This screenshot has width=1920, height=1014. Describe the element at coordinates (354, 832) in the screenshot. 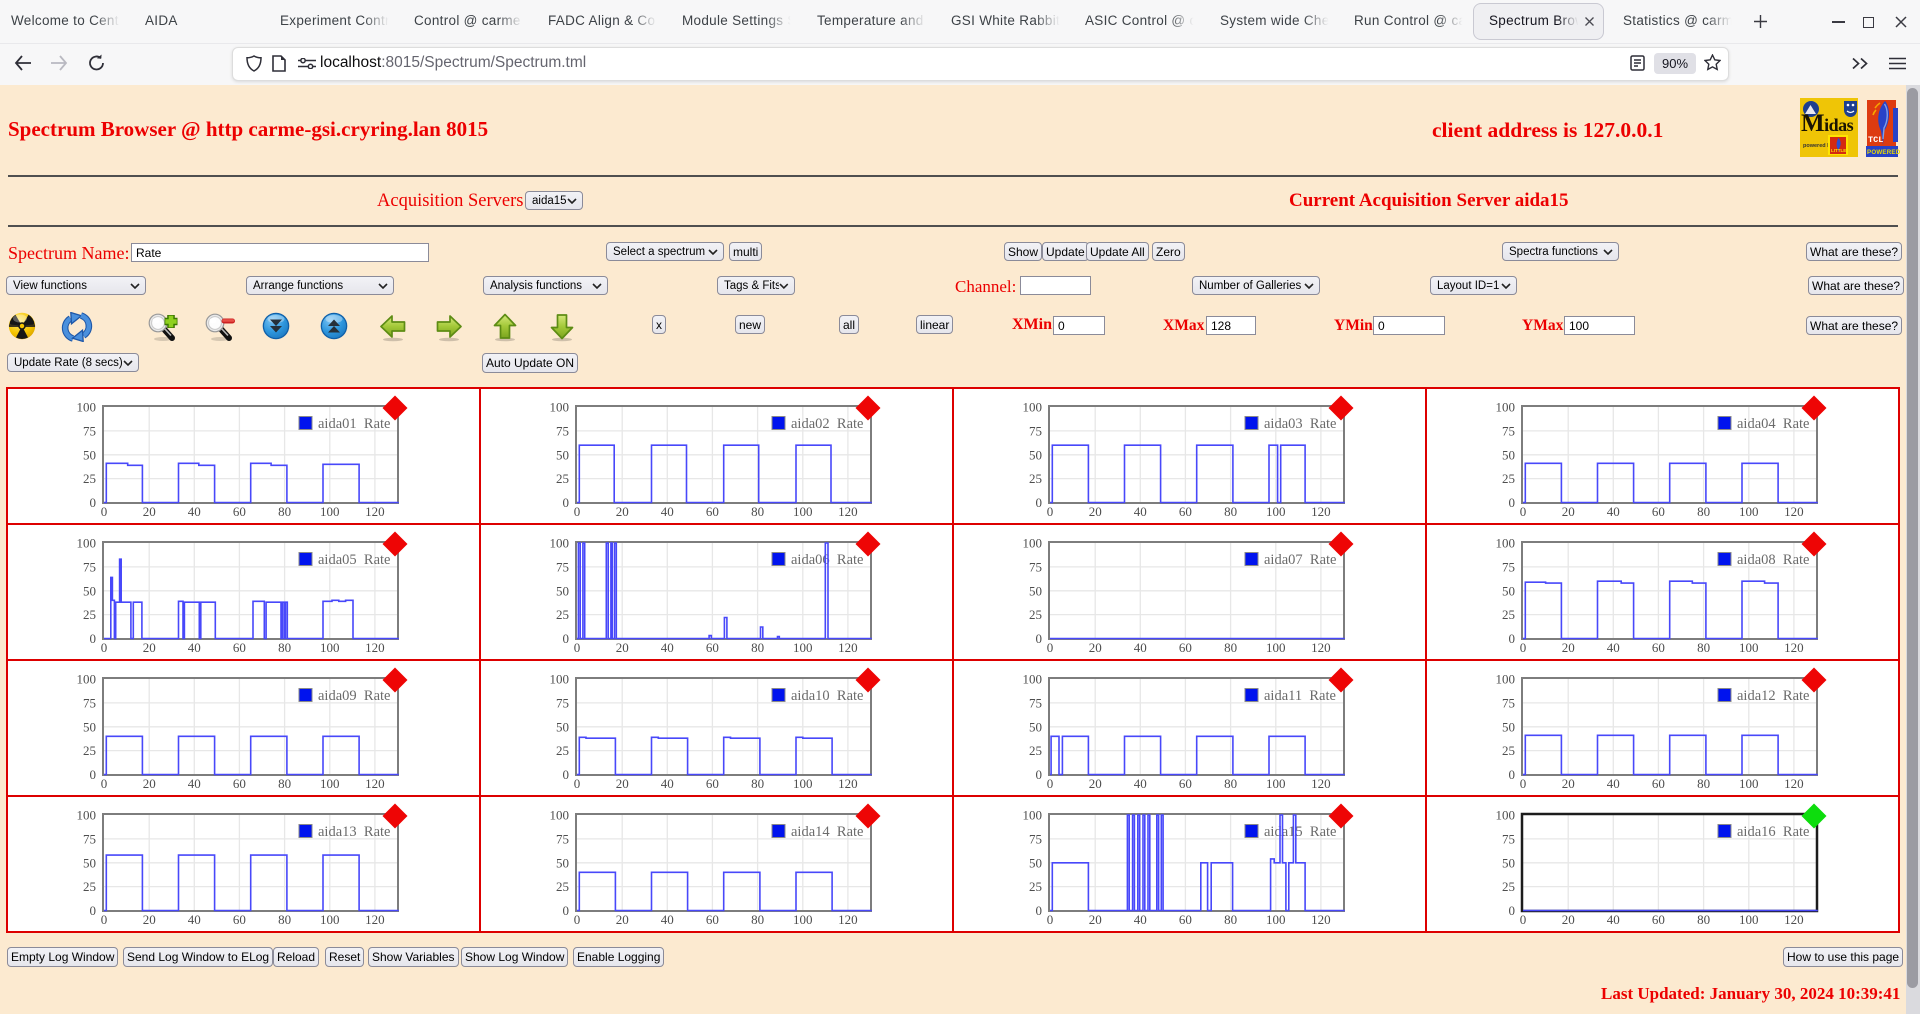

I see `svg-text: aida13 Rate` at that location.